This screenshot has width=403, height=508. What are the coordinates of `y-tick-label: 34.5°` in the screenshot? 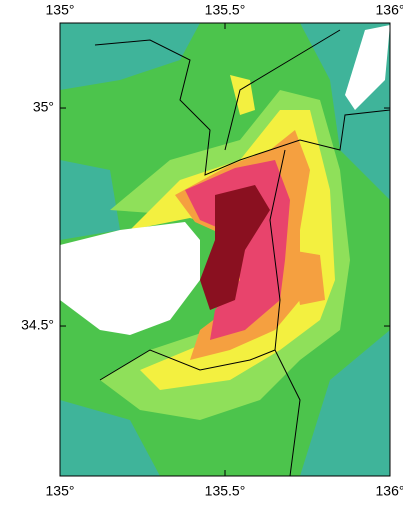 It's located at (37, 325).